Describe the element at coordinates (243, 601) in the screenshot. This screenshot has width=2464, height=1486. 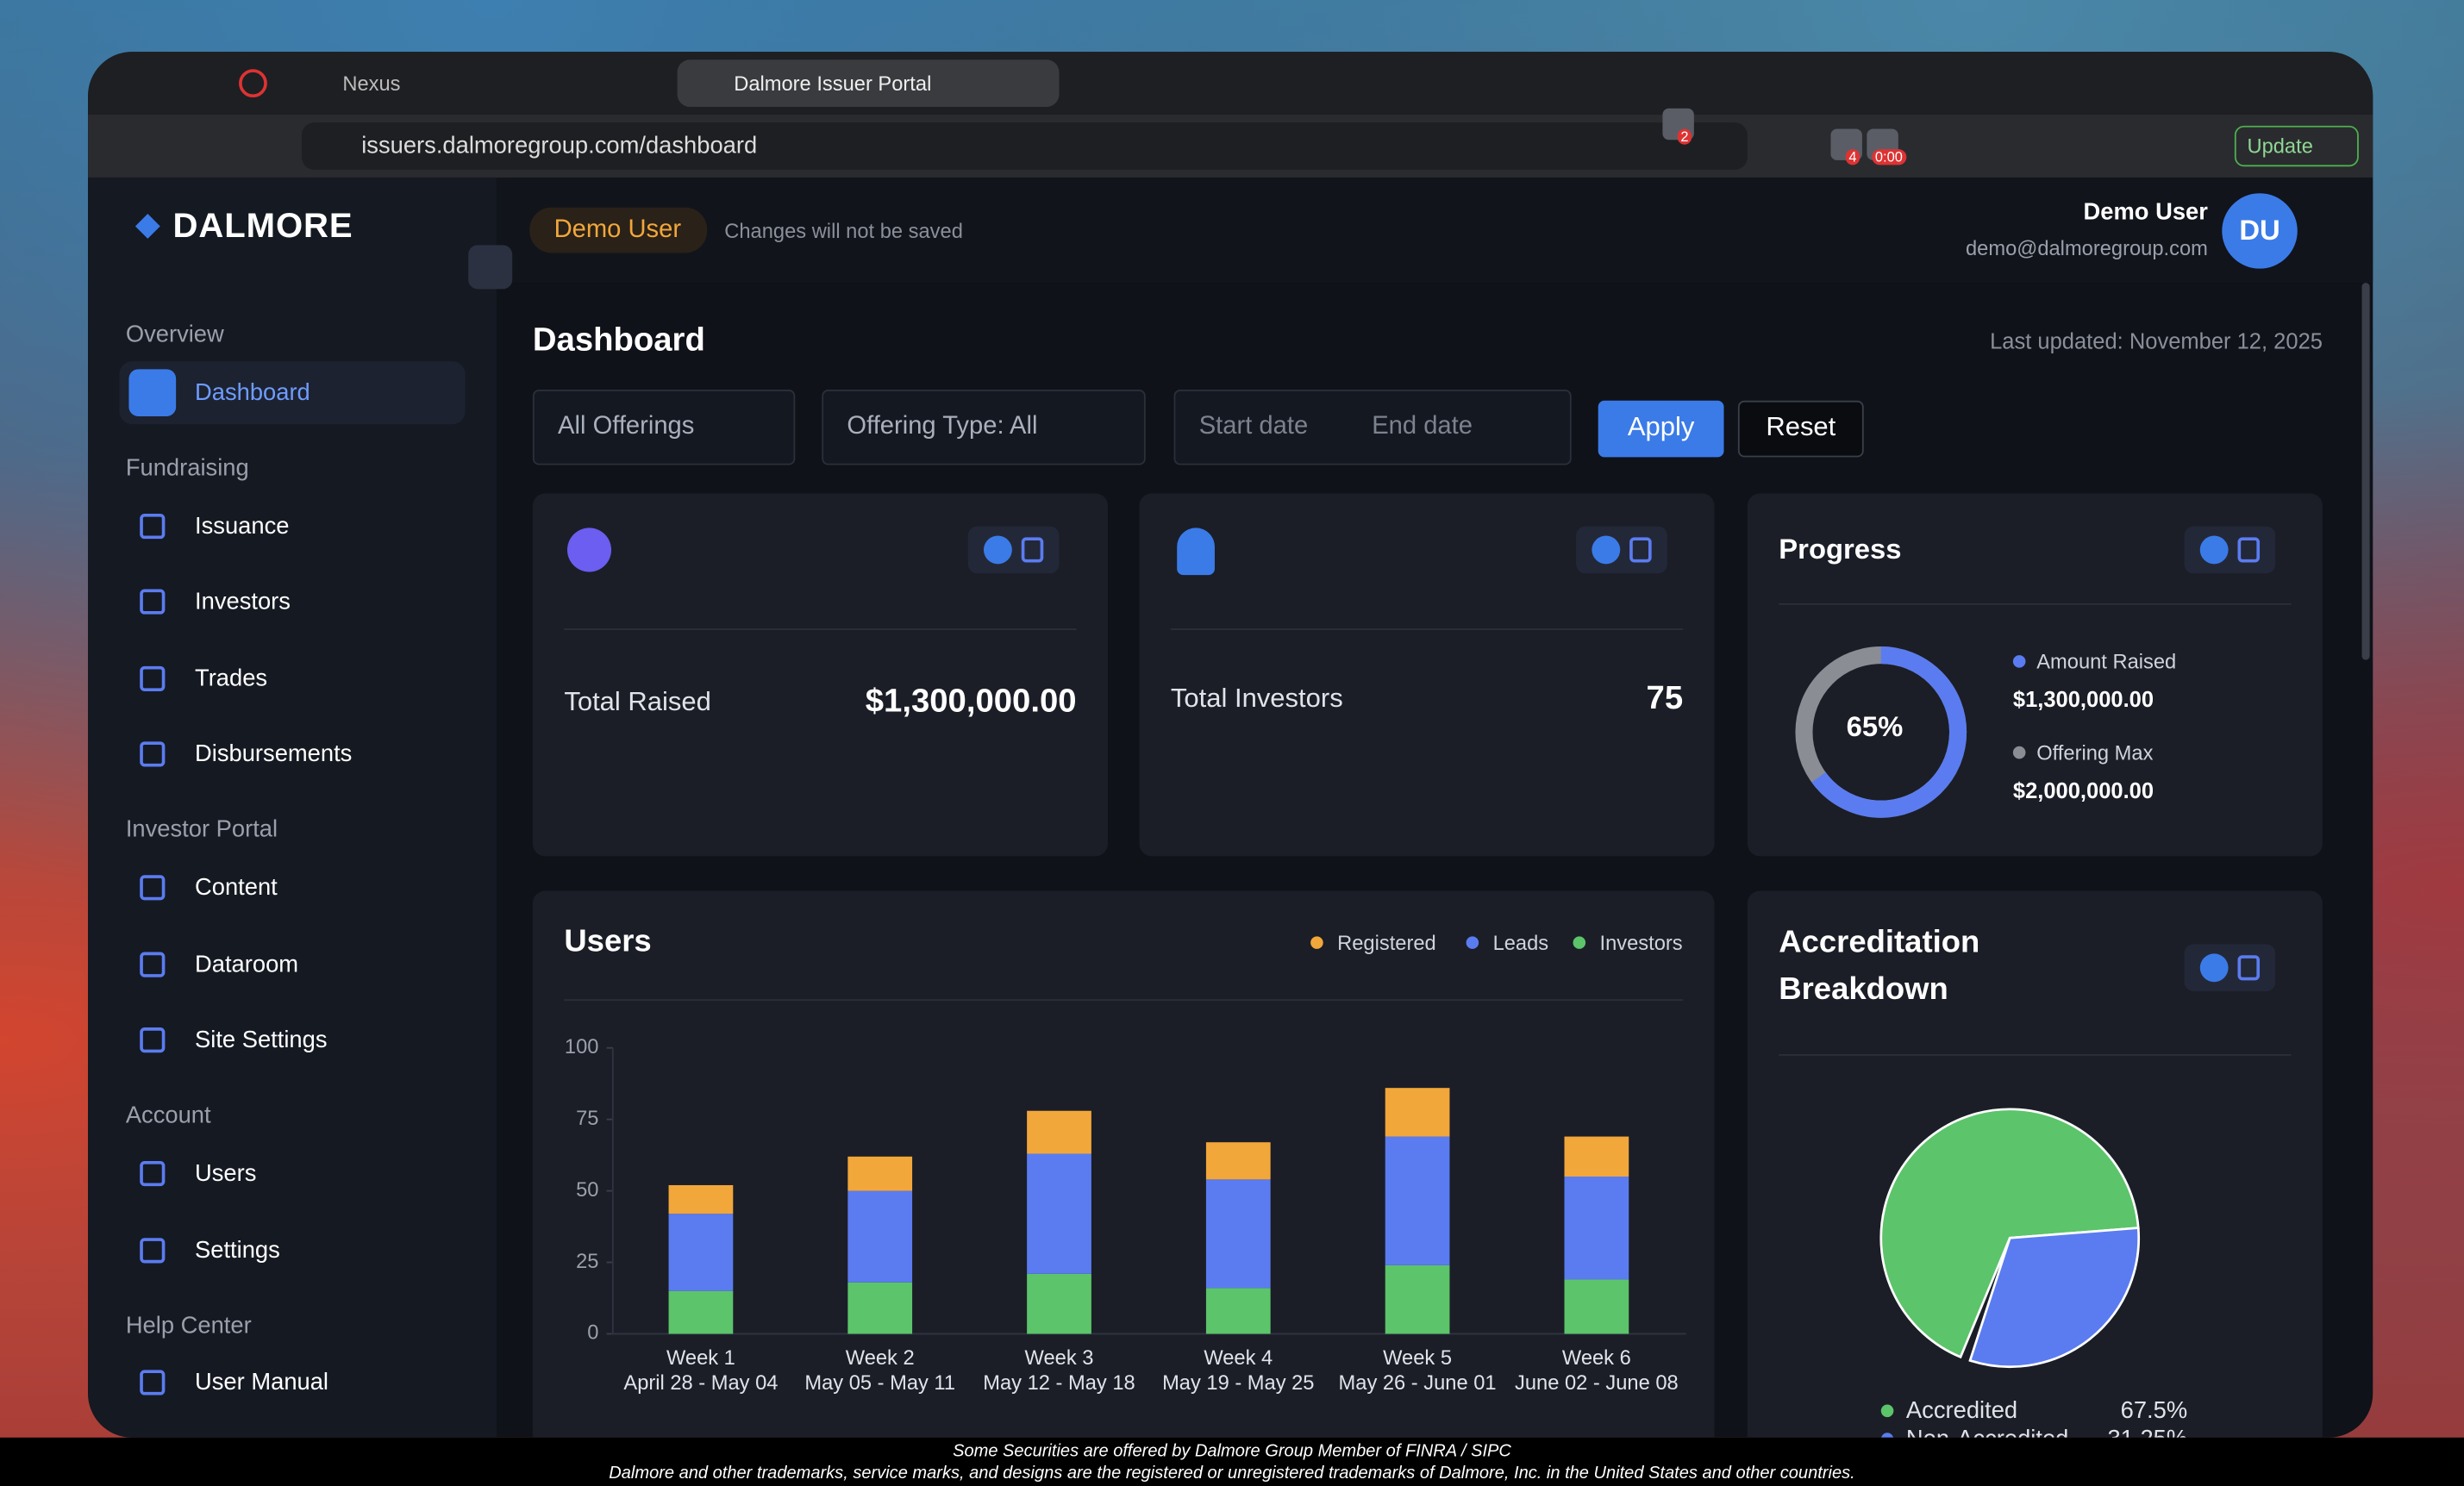
I see `nav-item: Investors` at that location.